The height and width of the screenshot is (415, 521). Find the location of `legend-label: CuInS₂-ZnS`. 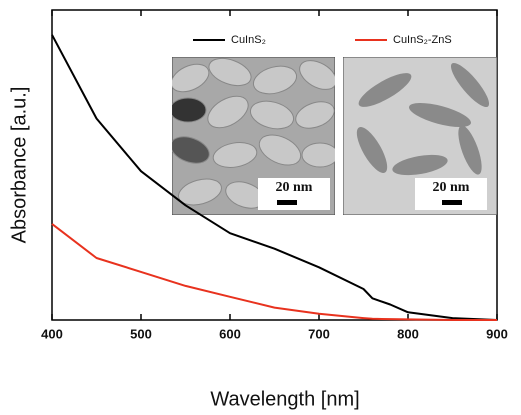

legend-label: CuInS₂-ZnS is located at coordinates (422, 40).